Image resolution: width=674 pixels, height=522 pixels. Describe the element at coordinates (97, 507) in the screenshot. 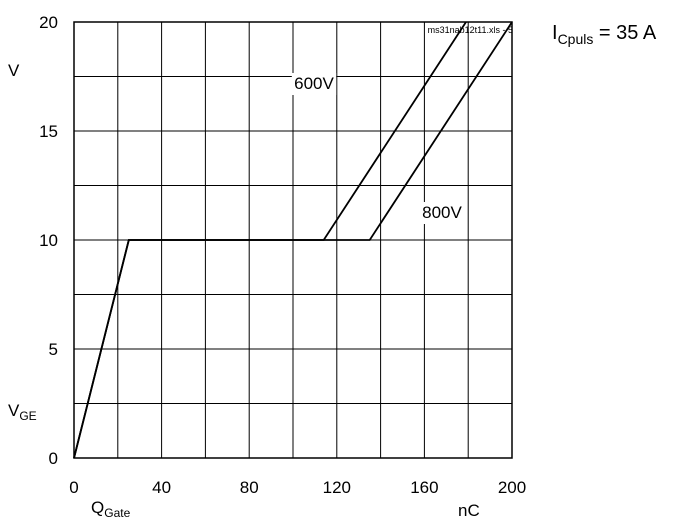

I see `x-axis-label-main: Q` at that location.